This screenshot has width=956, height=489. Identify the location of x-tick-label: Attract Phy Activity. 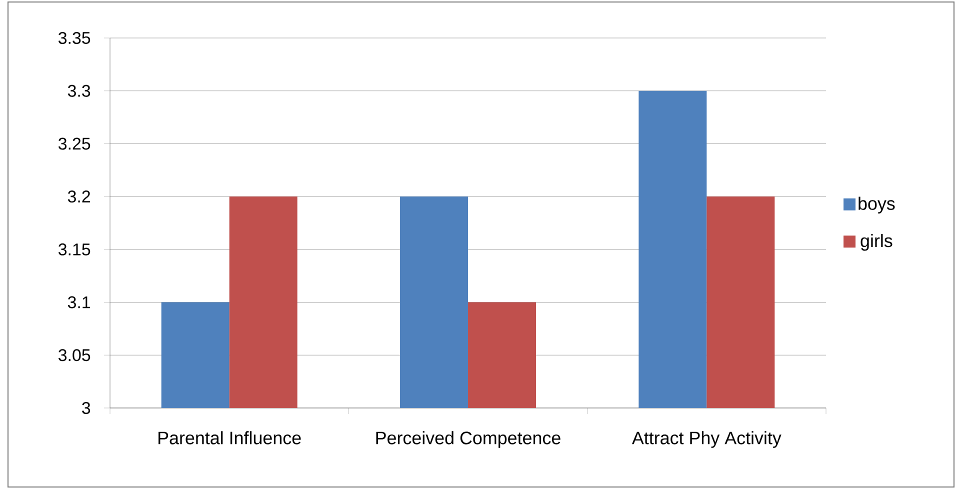
(707, 439).